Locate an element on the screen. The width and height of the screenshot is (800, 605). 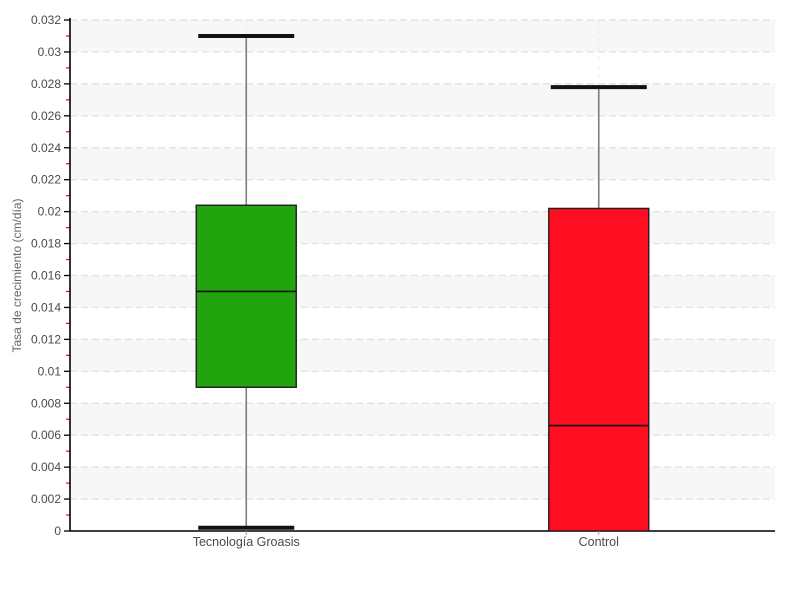
y-axis-title: Tasa de crecimiento (cm/día) is located at coordinates (17, 275).